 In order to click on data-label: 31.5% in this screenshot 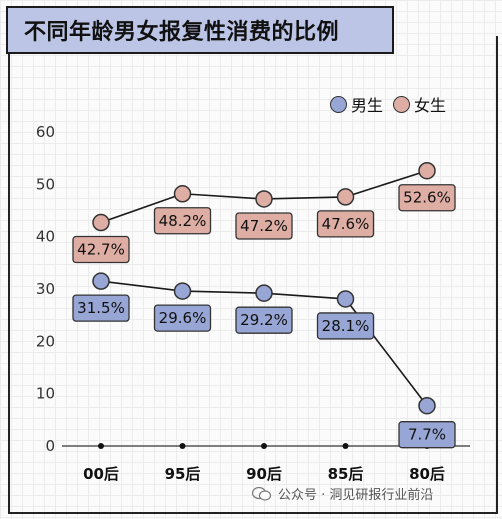, I will do `click(101, 308)`.